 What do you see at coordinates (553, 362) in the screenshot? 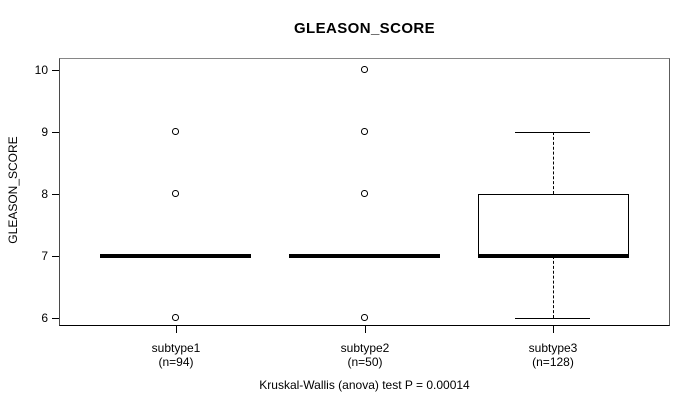
I see `group-n: (n=128)` at bounding box center [553, 362].